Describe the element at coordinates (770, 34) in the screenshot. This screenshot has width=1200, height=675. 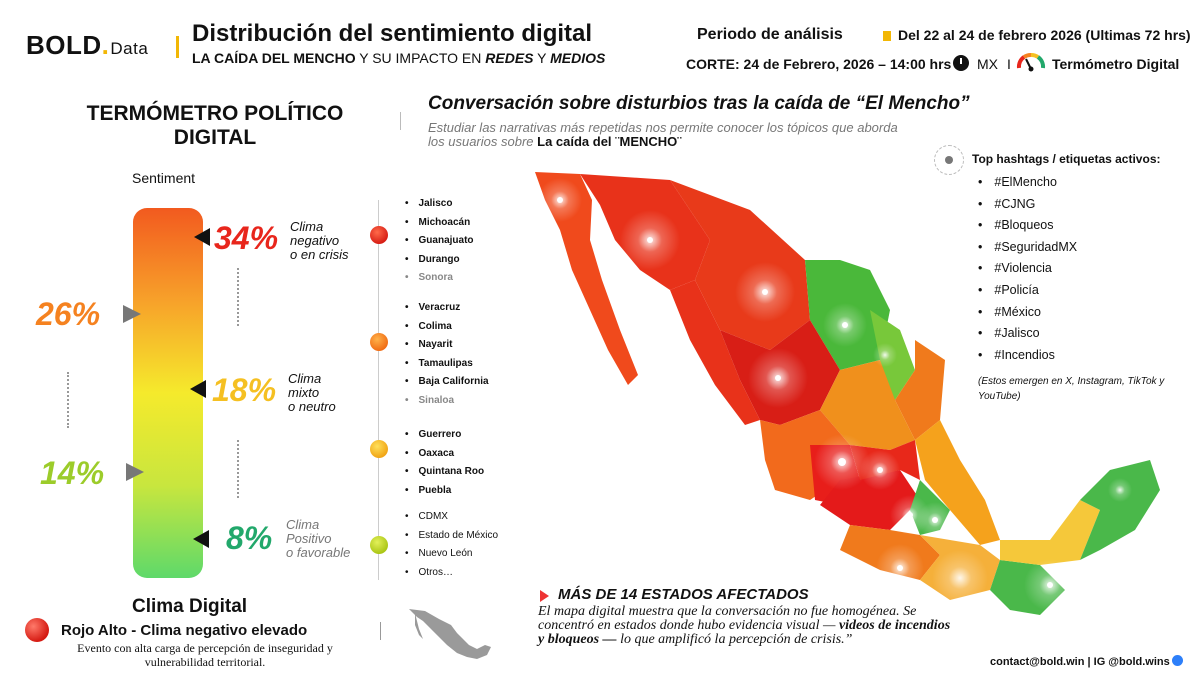
I see `period-label: Periodo de análisis` at that location.